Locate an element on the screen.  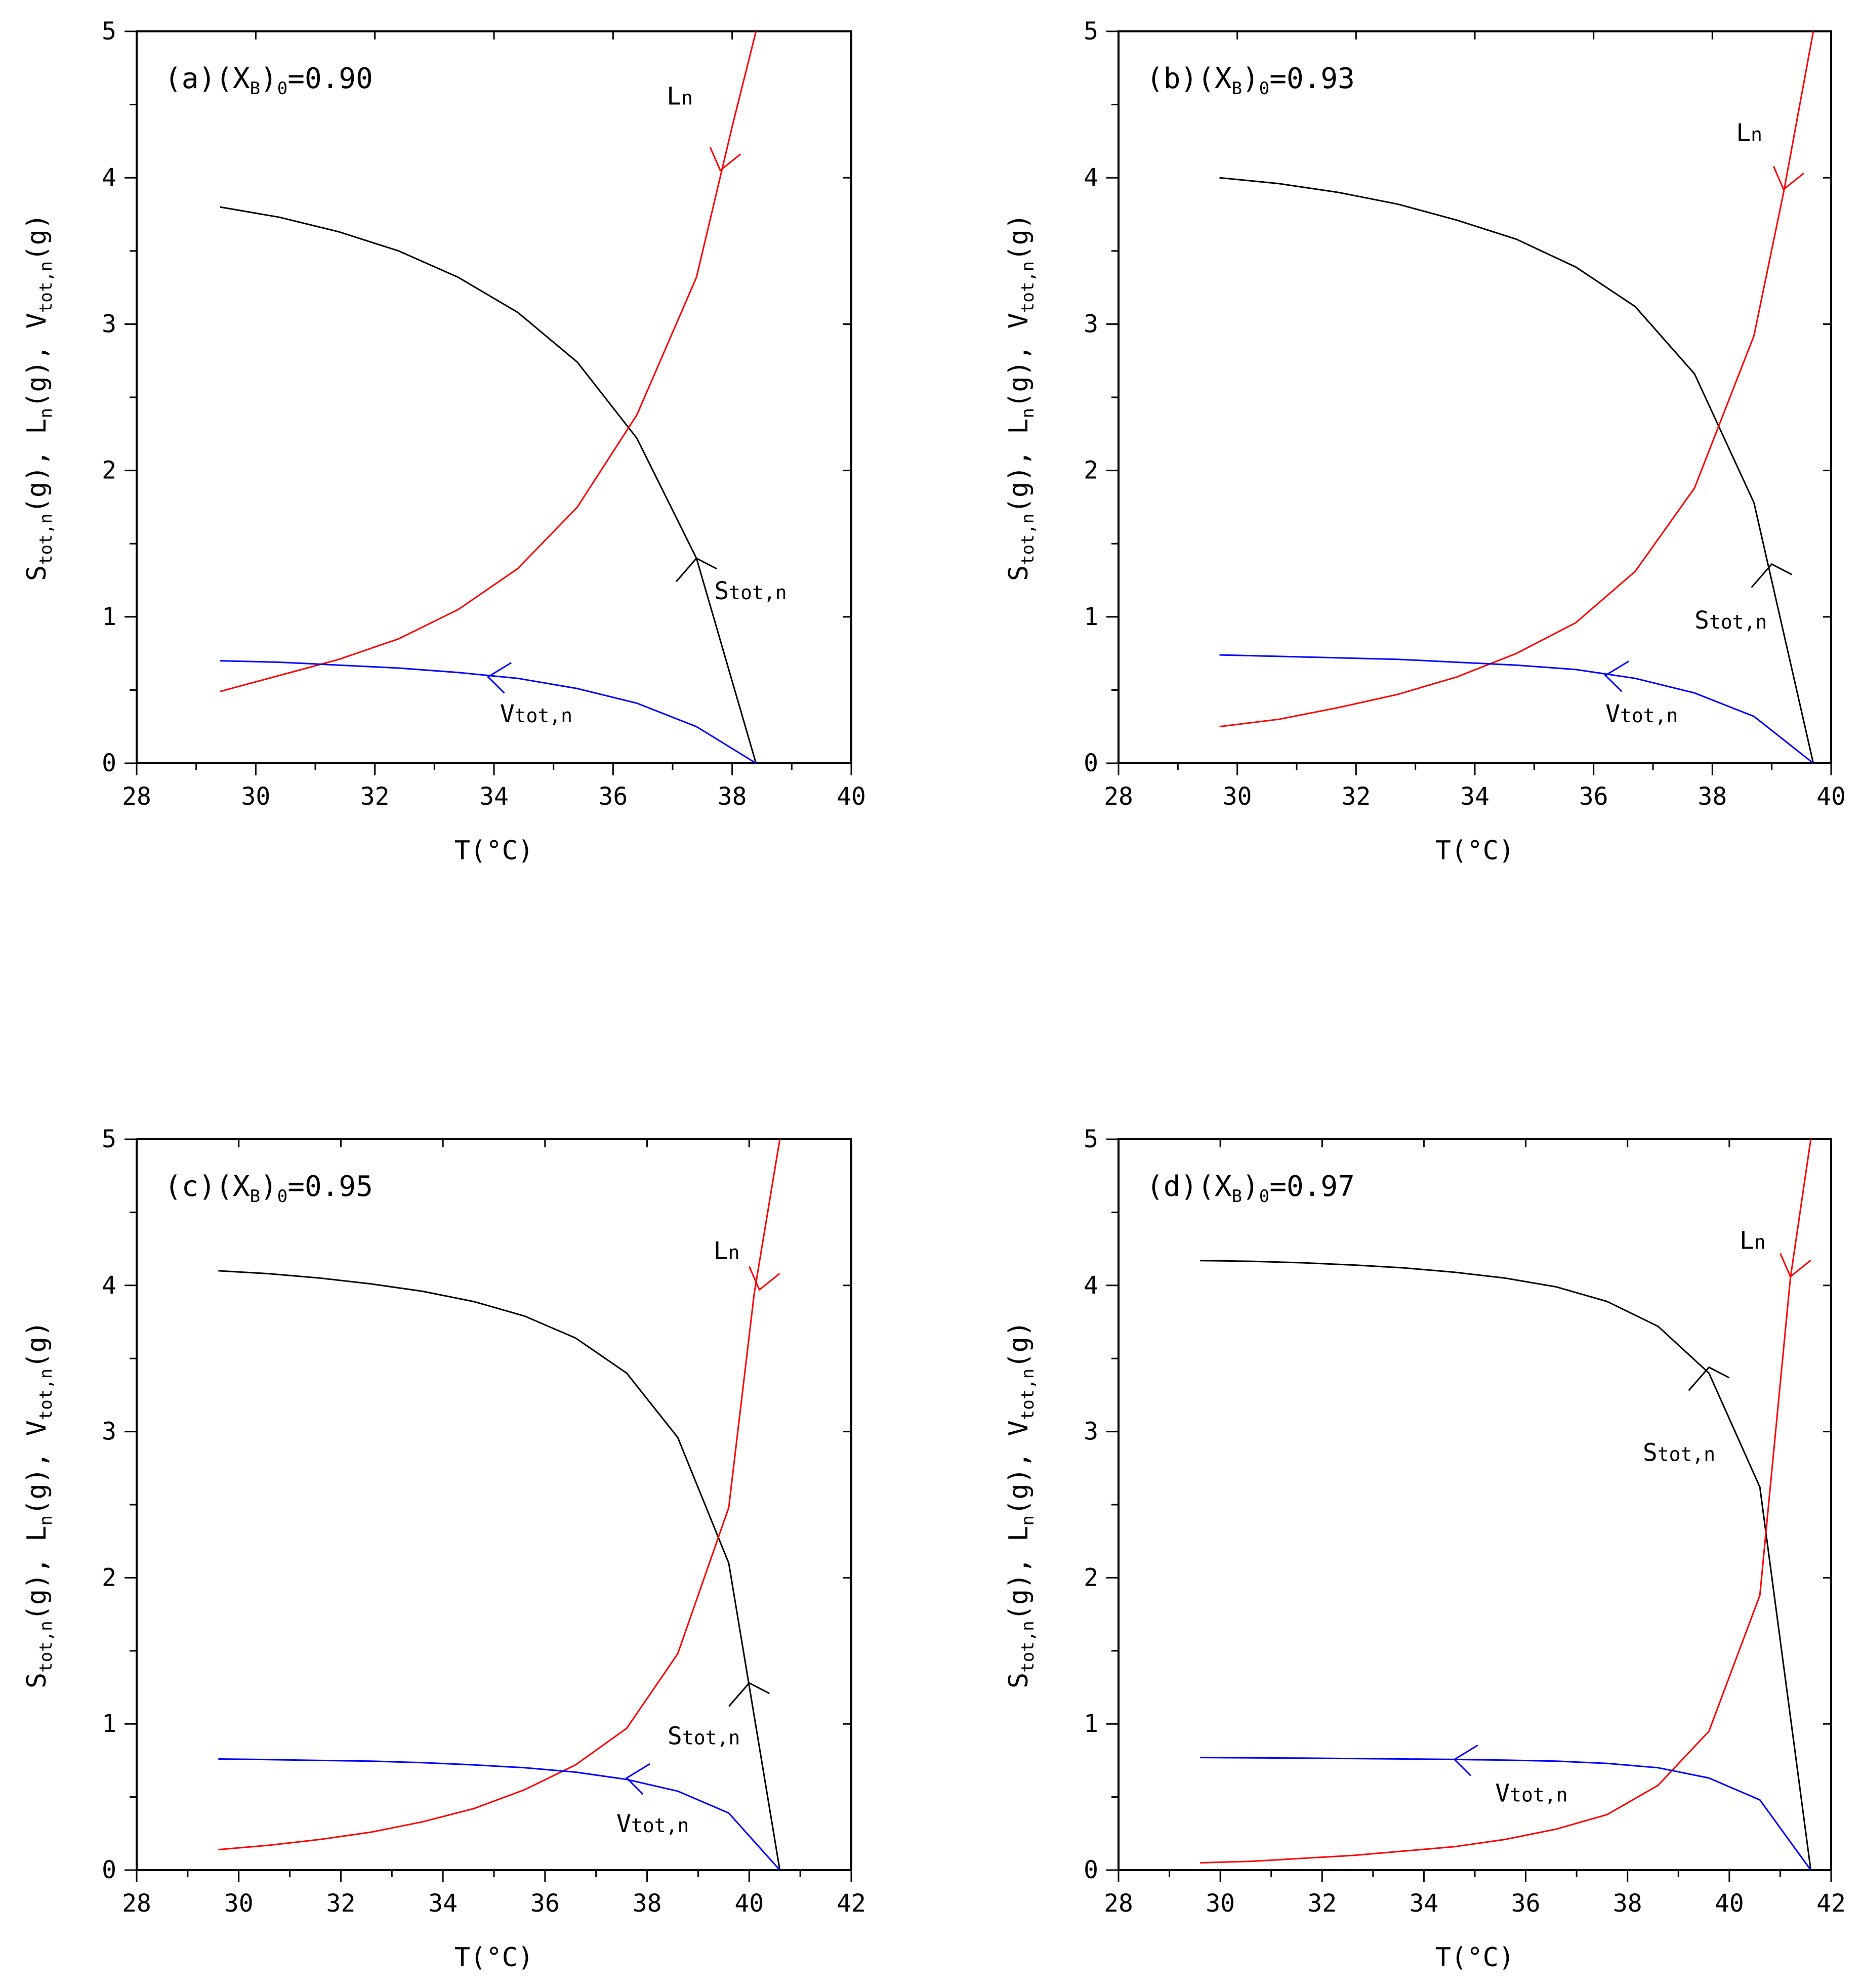
panel-condition-label: (a)(XB)0=0.90 is located at coordinates (268, 80).